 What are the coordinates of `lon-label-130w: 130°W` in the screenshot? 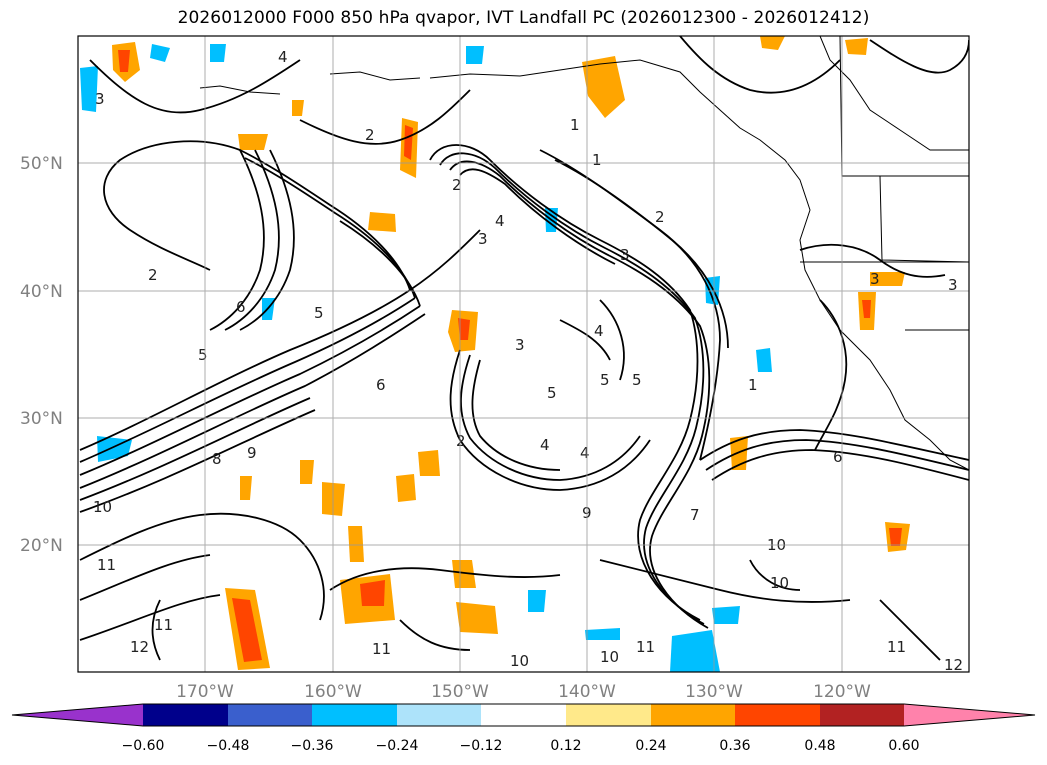 It's located at (714, 692).